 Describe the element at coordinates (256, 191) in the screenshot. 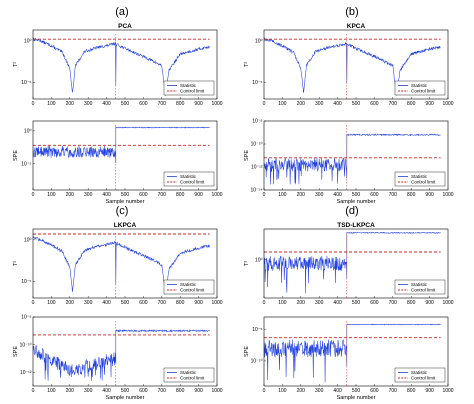

I see `y-tick-label: 10⁻¹⁴` at that location.